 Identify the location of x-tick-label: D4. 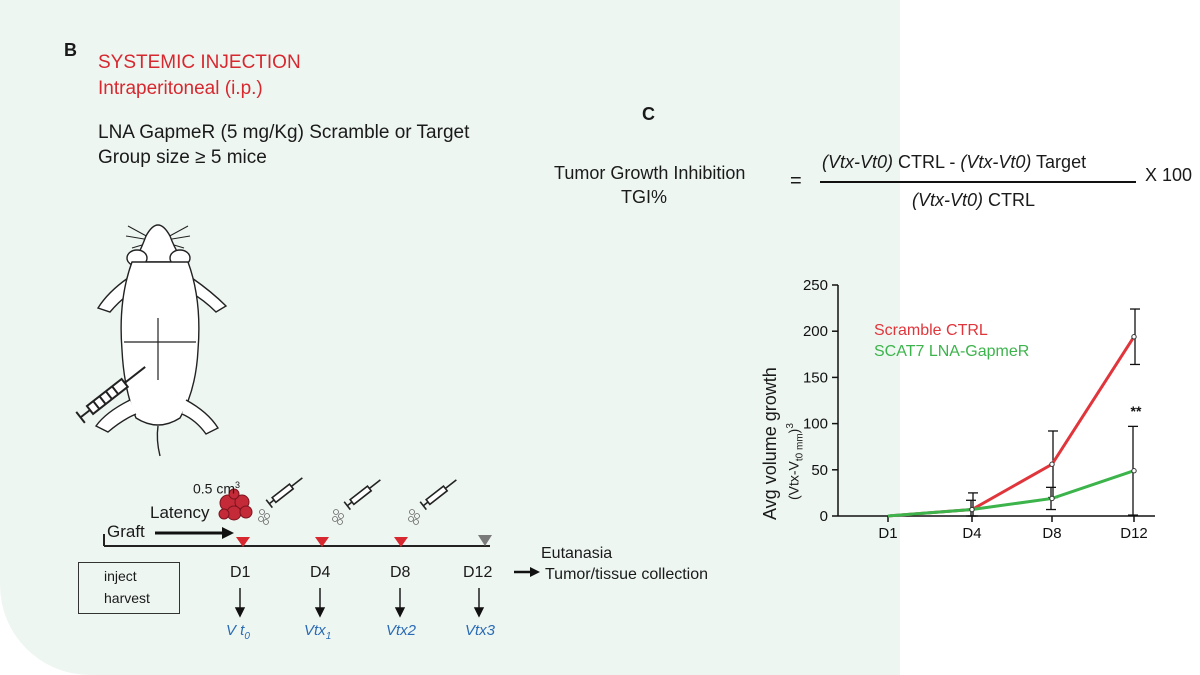
(971, 533).